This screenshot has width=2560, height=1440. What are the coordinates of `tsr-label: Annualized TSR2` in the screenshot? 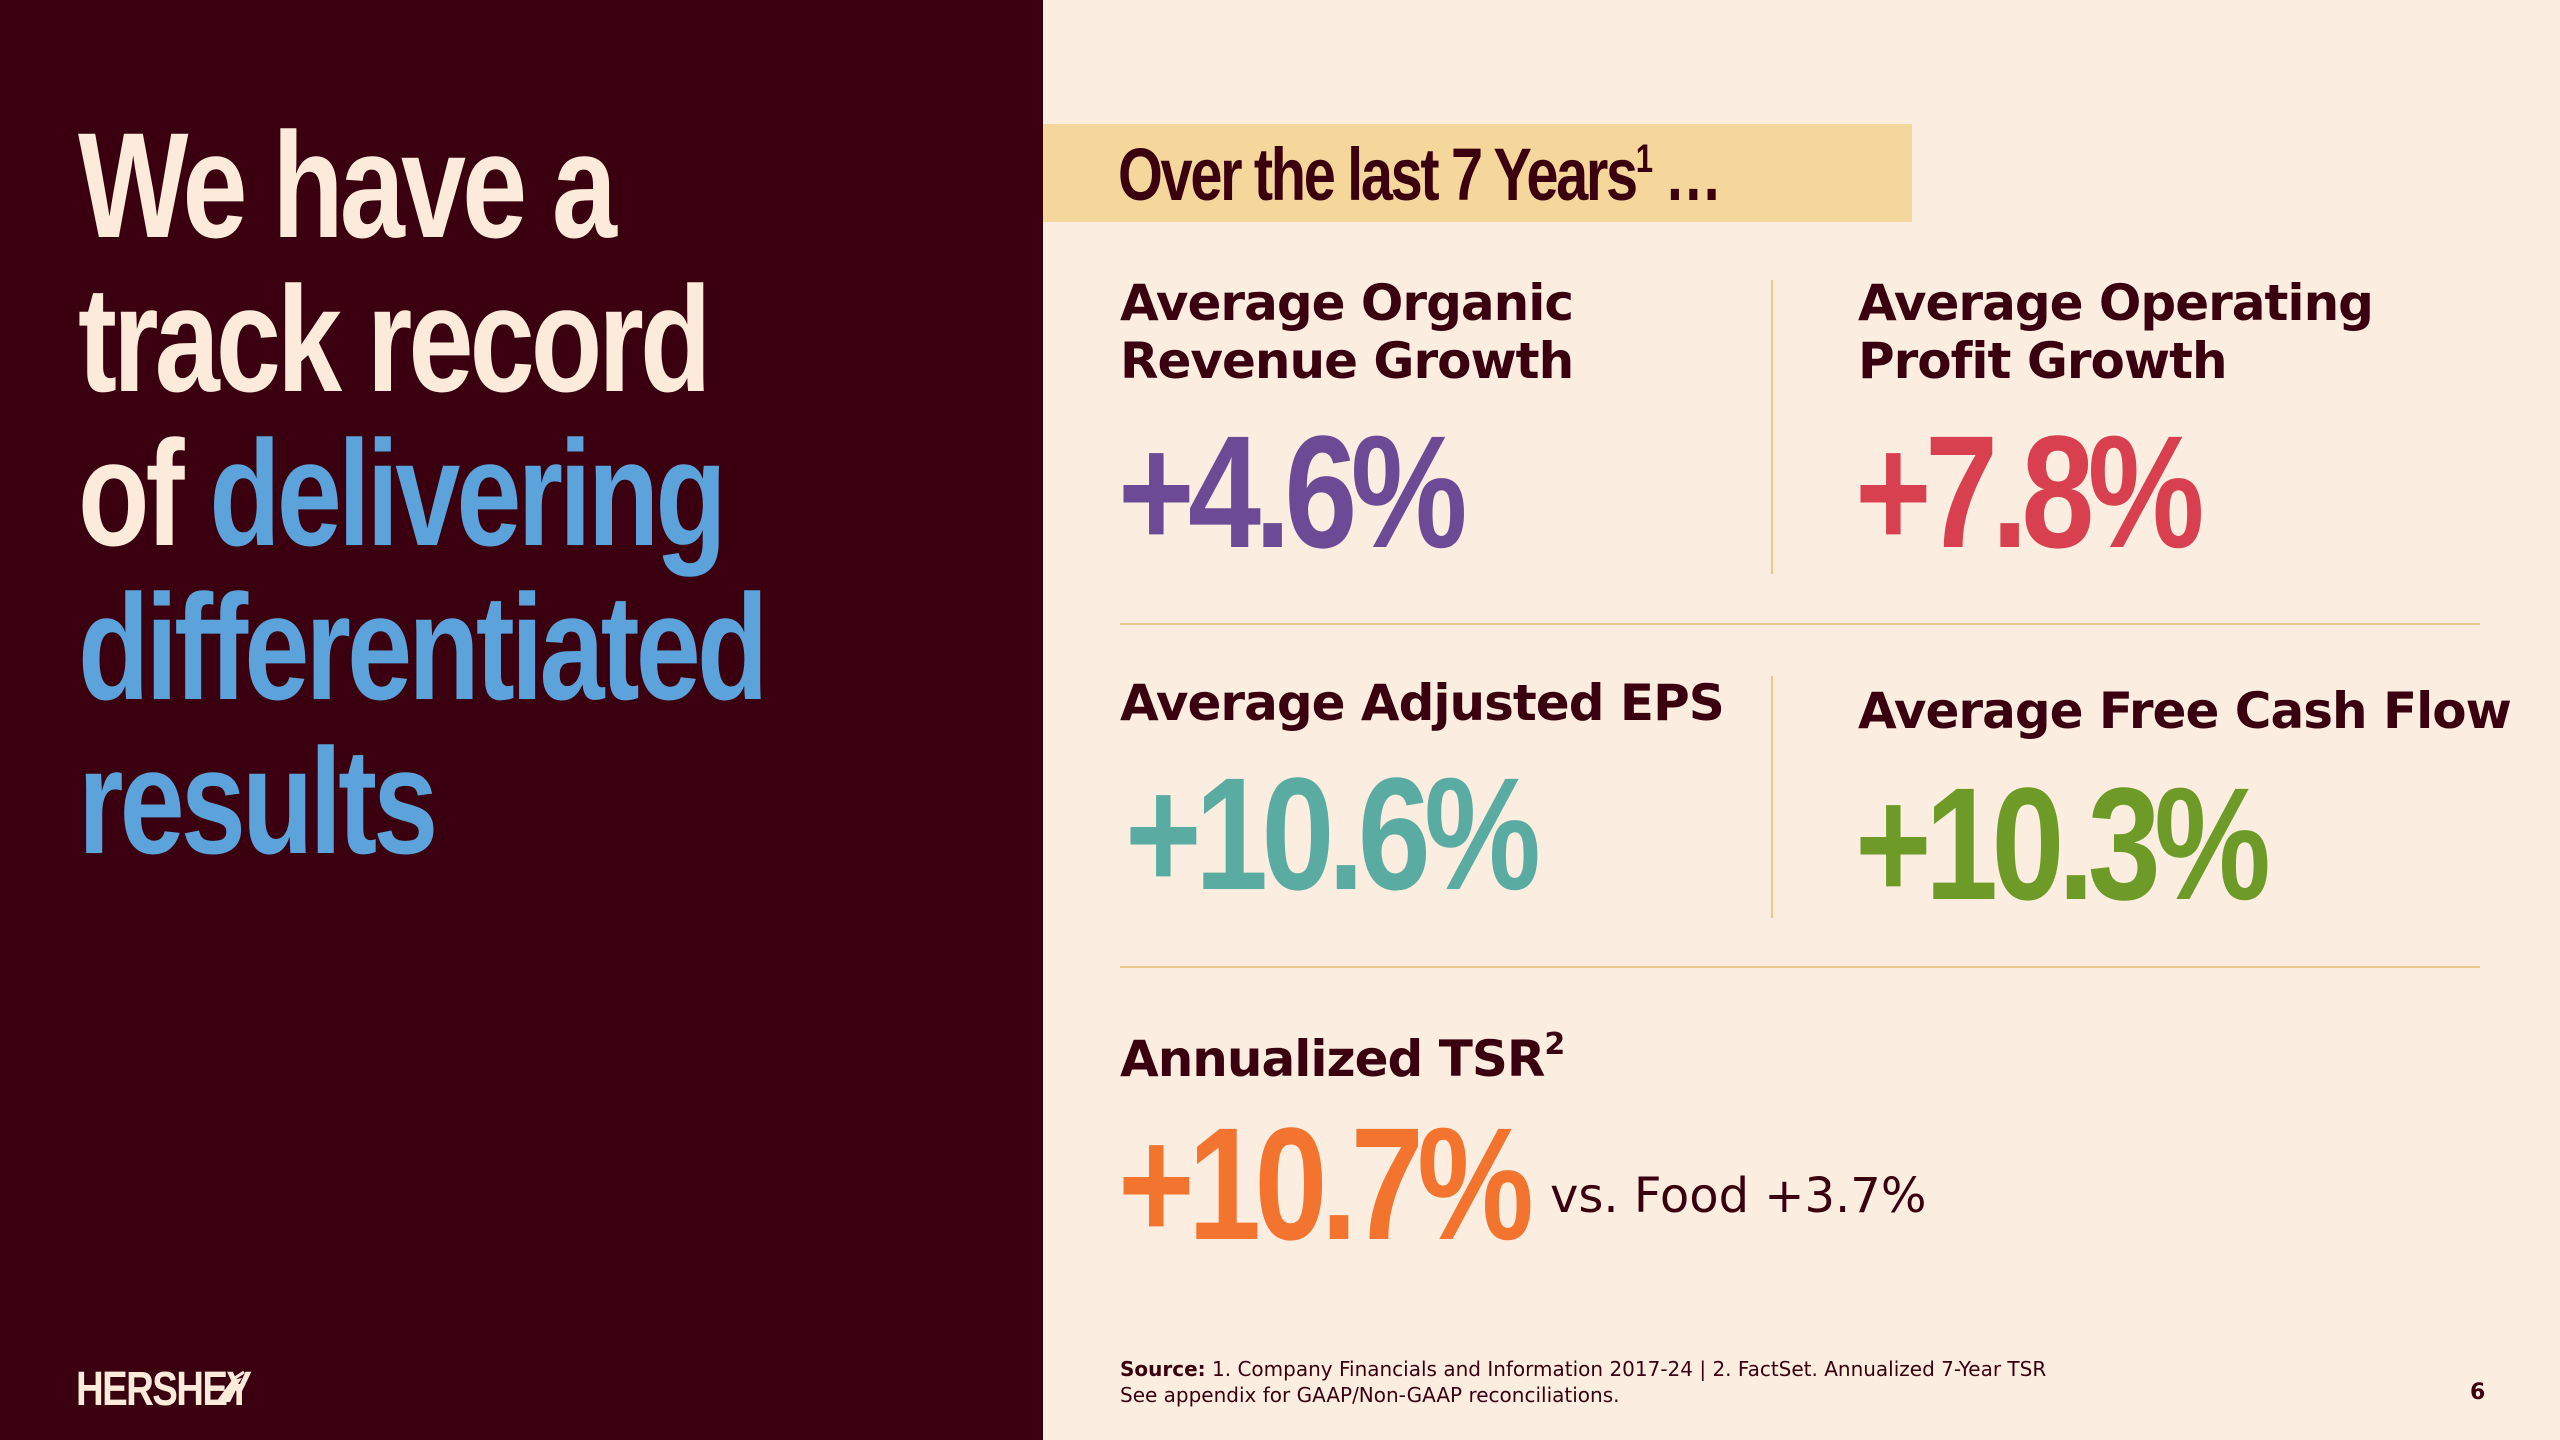 It's located at (1342, 1052).